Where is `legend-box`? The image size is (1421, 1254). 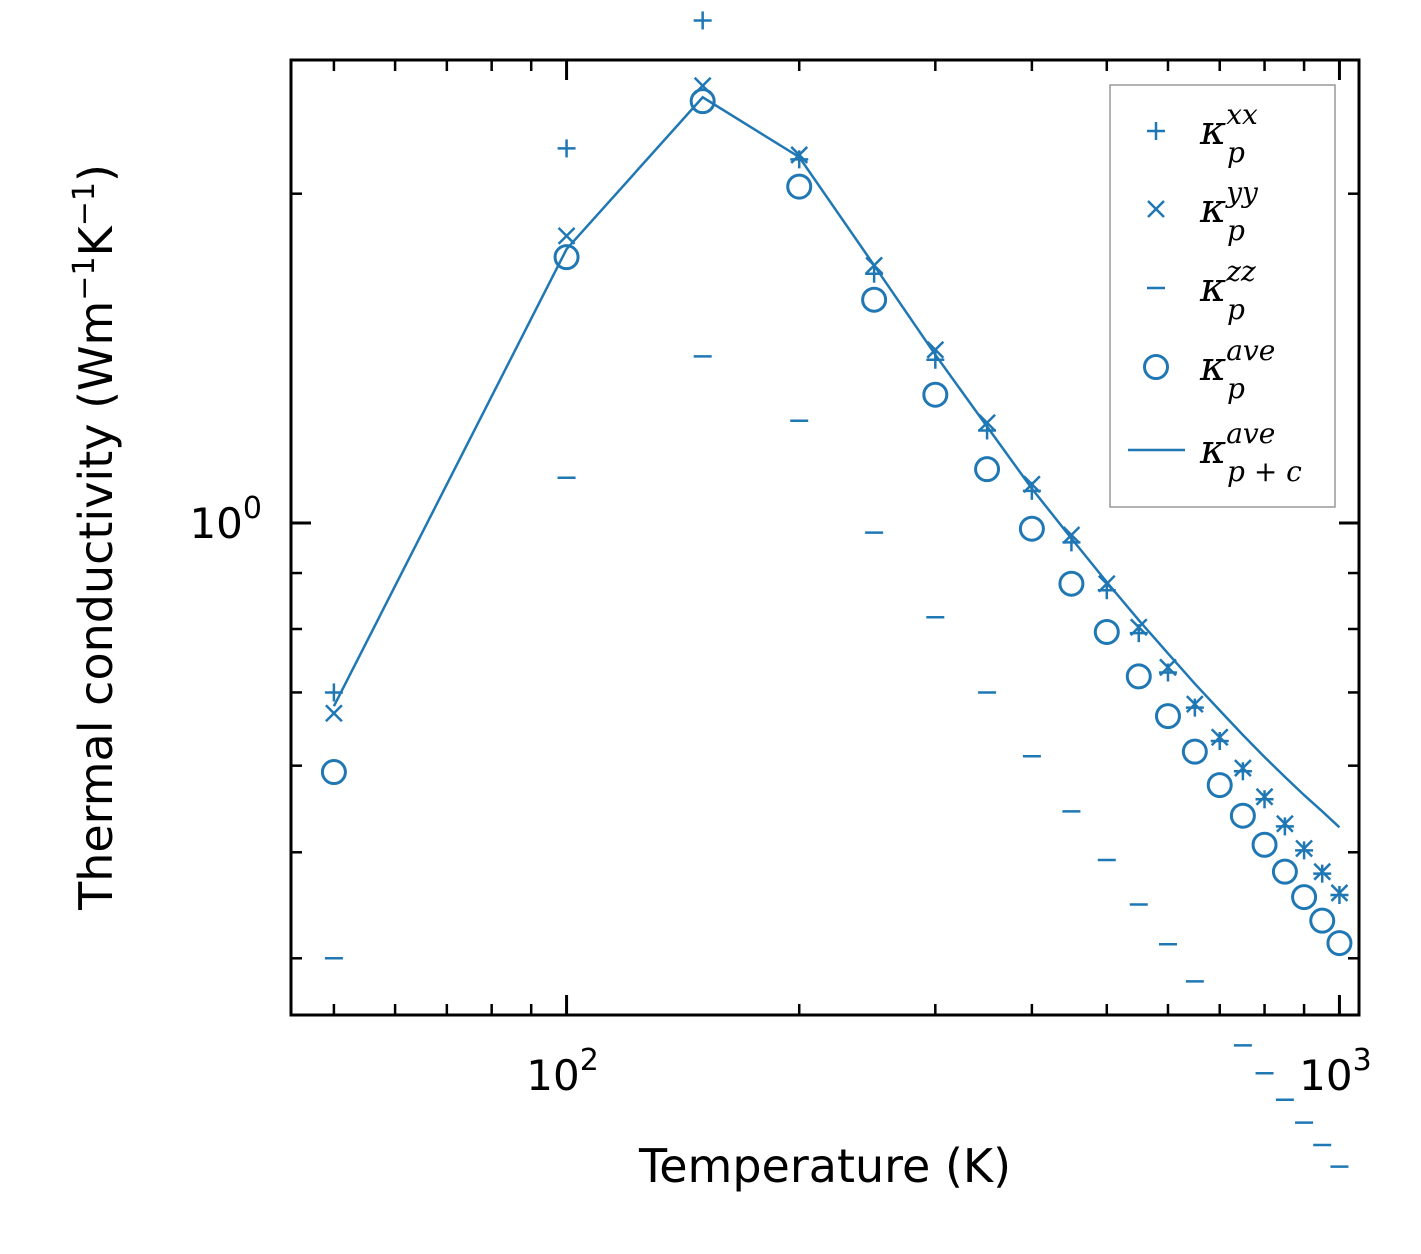 legend-box is located at coordinates (1222, 296).